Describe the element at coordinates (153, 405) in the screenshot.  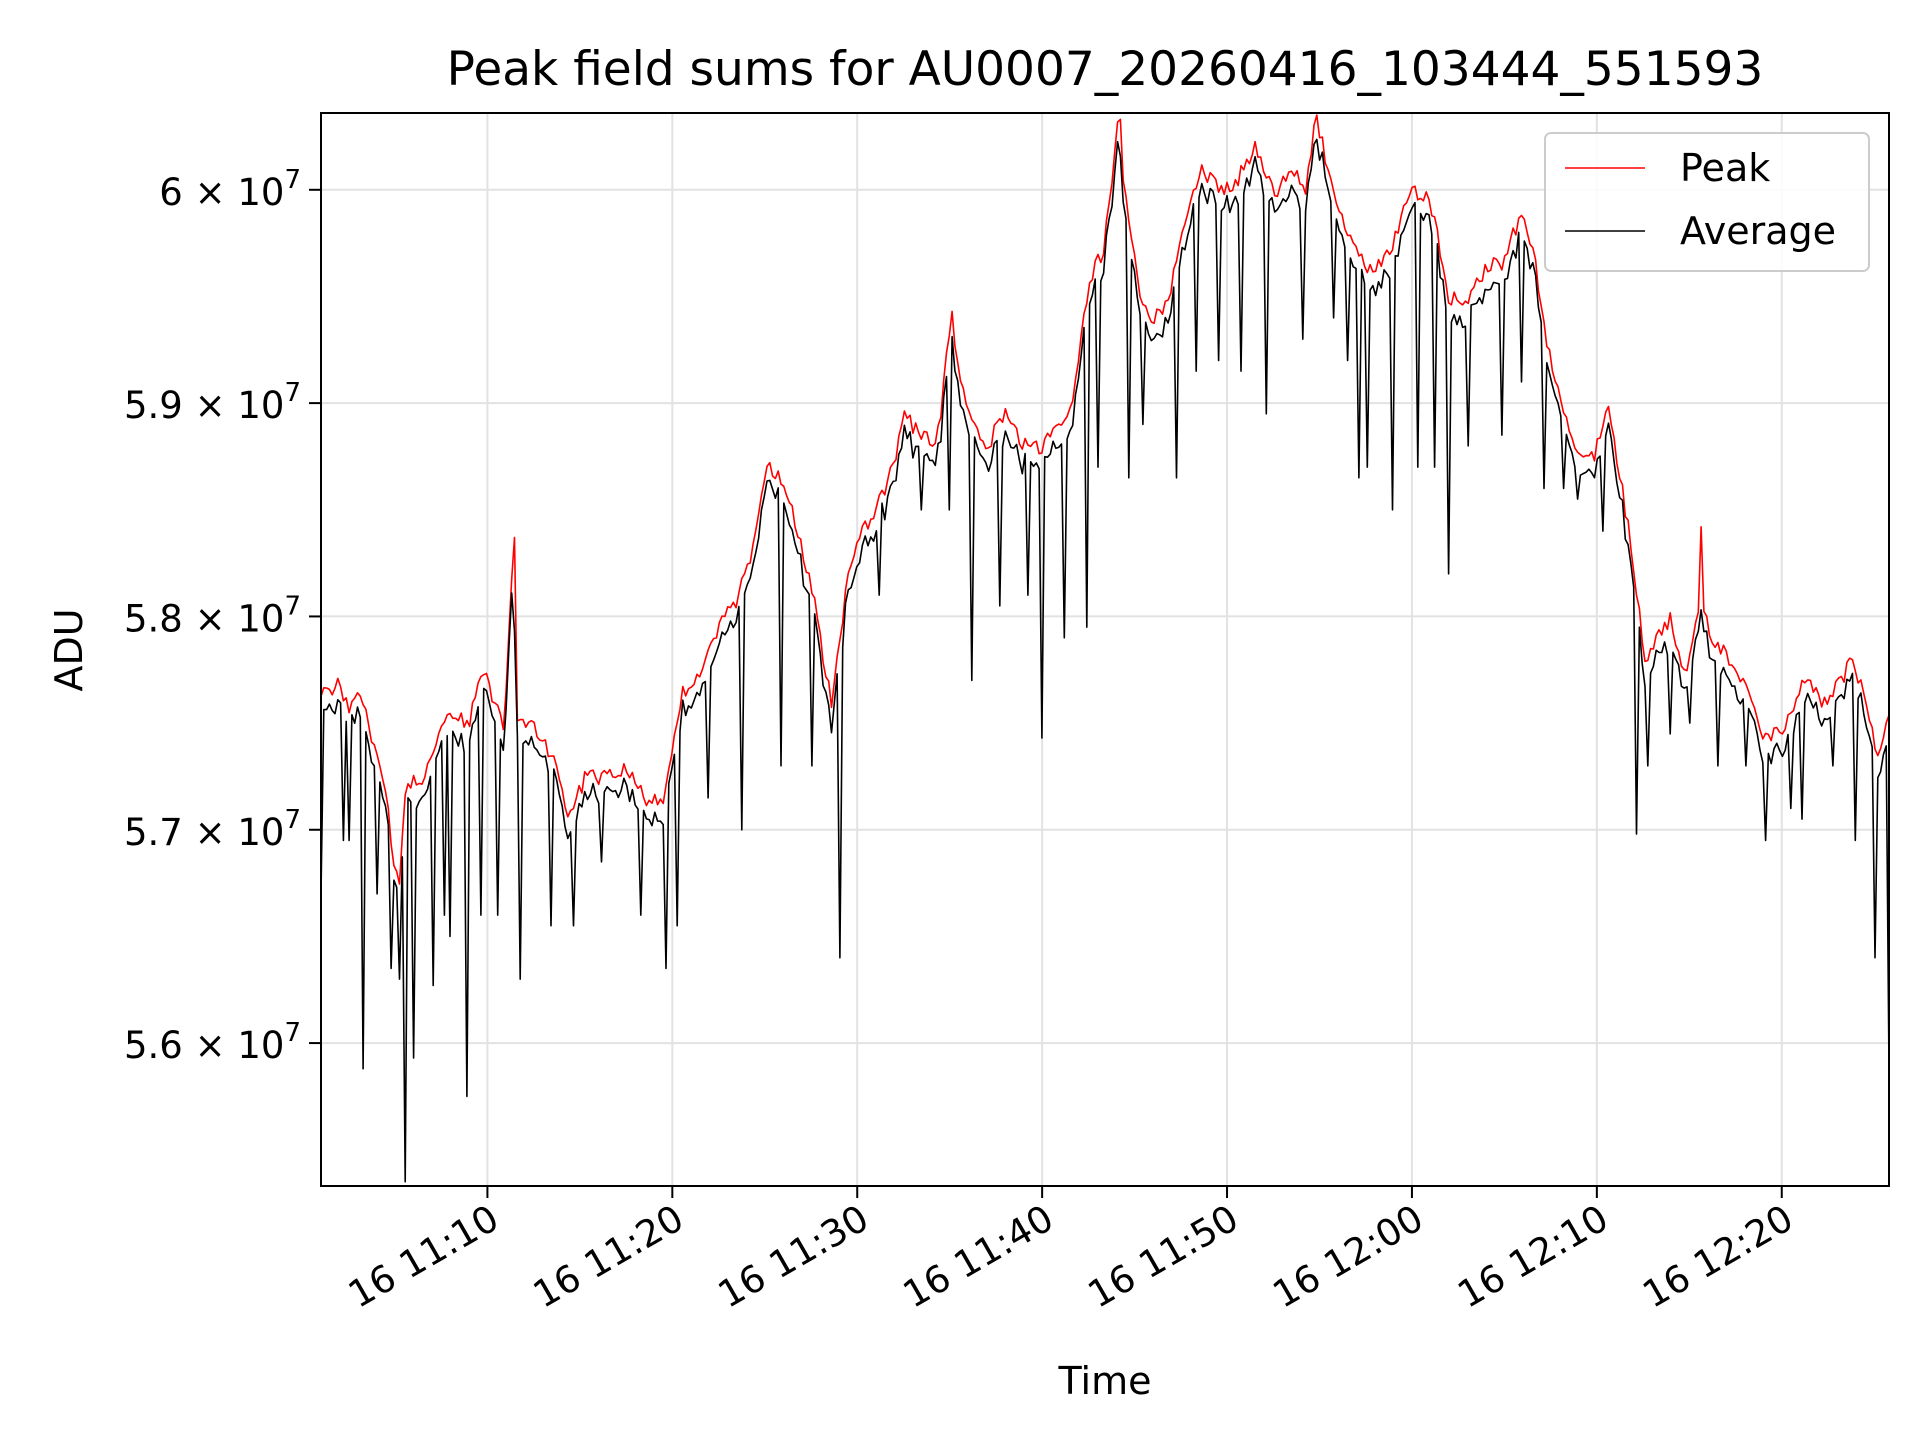
I see `y-tick-mantissa: 5.9` at that location.